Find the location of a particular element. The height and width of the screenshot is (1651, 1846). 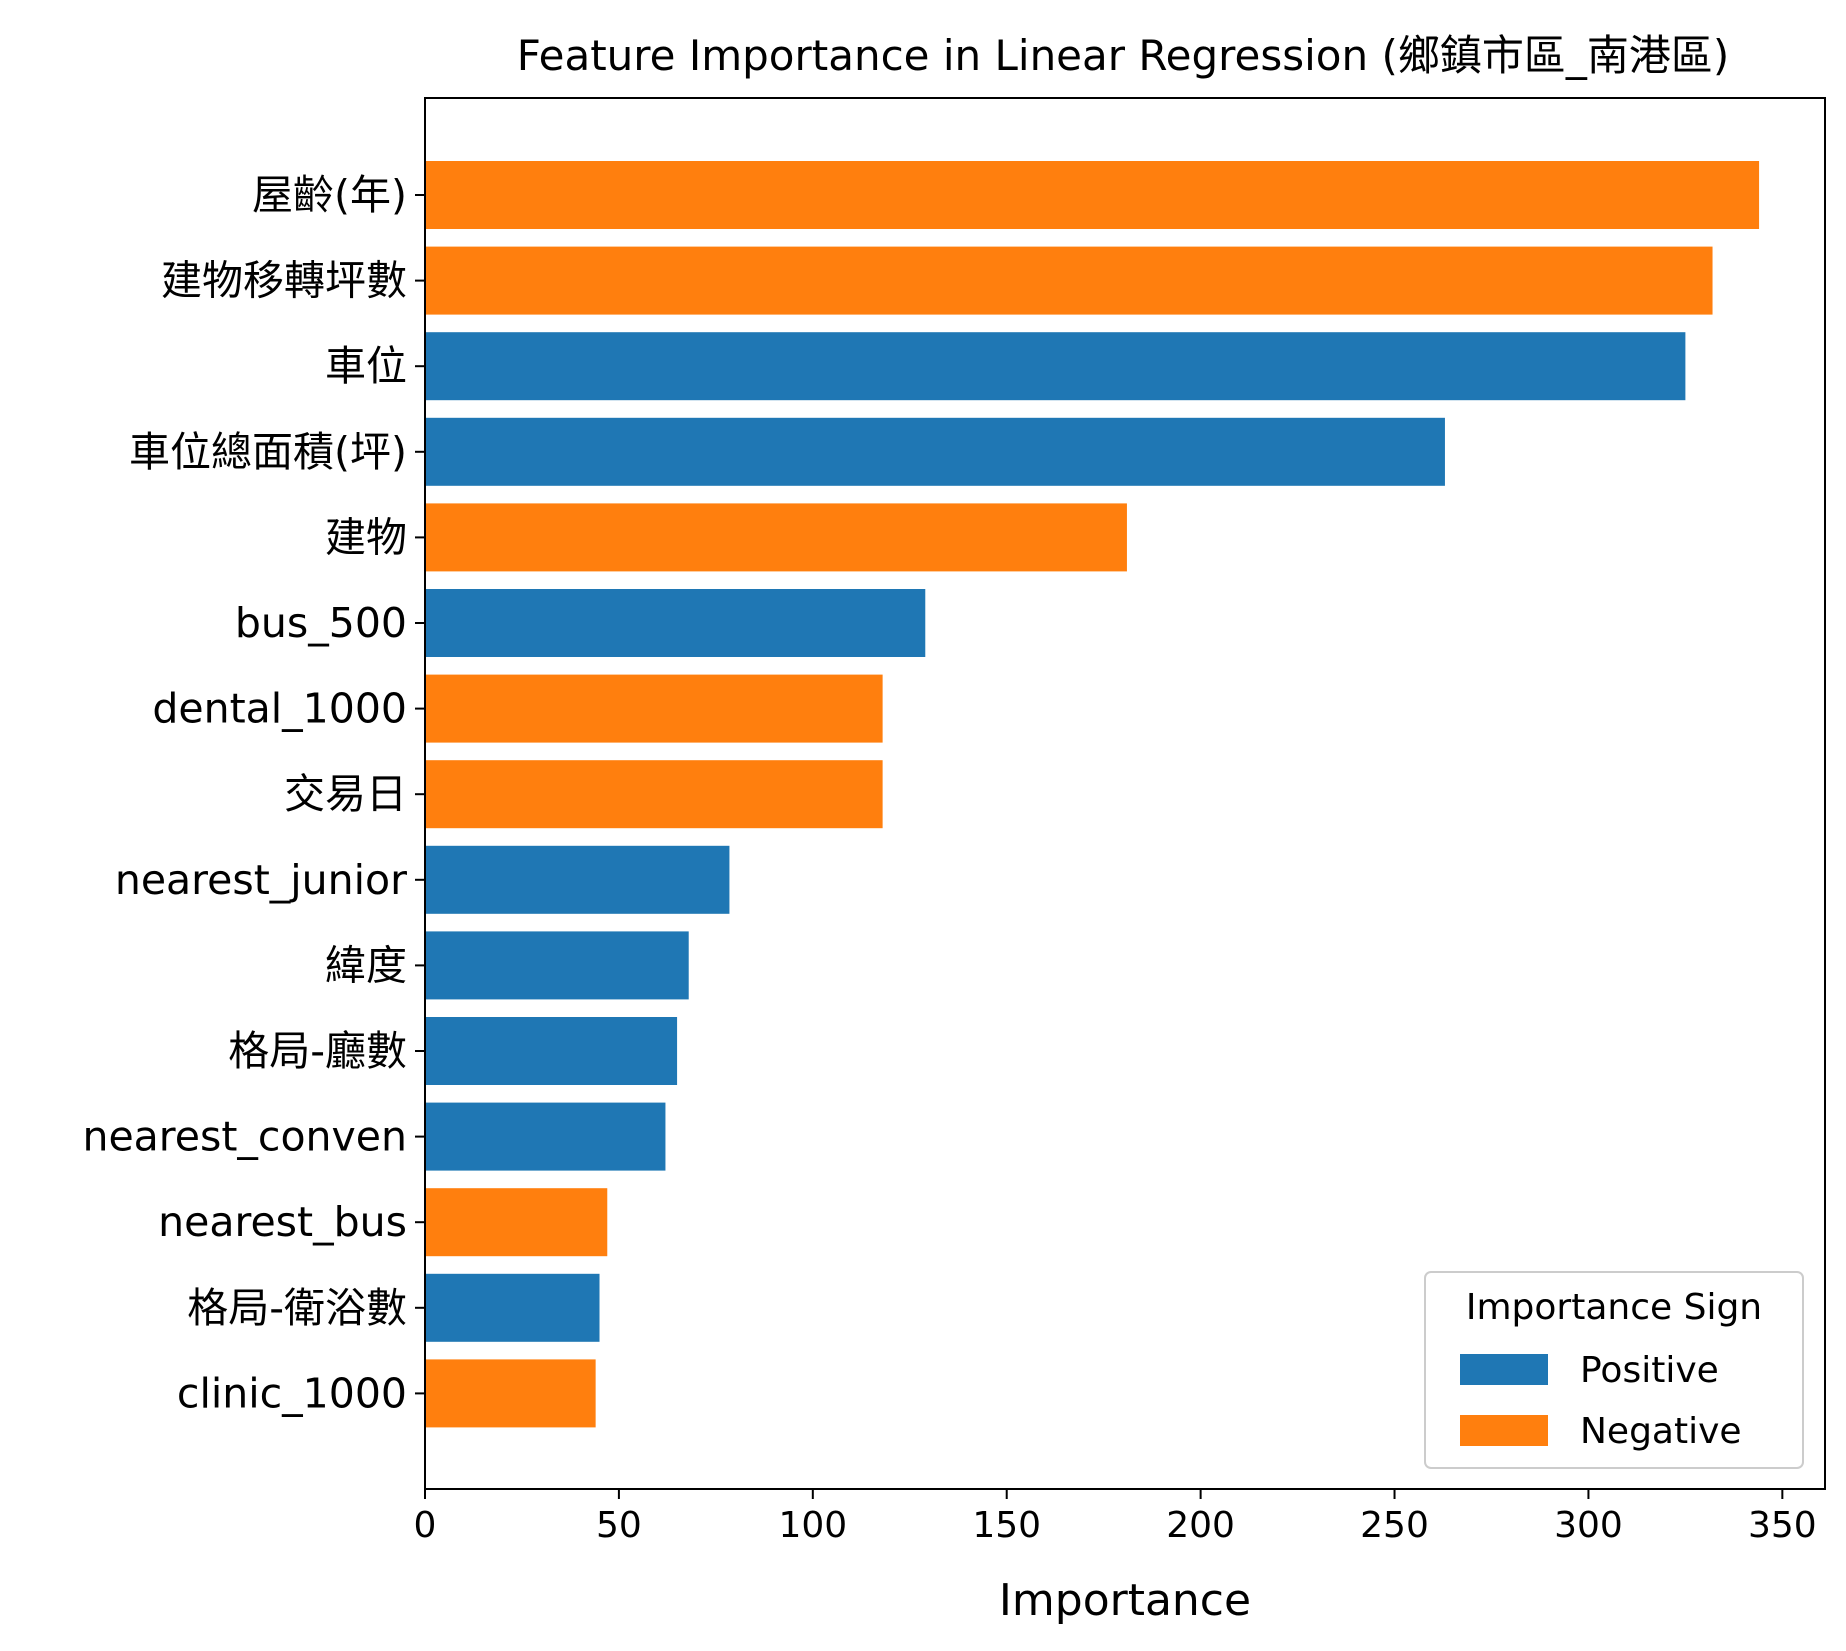

x-tick-label: 200 is located at coordinates (1200, 1525).